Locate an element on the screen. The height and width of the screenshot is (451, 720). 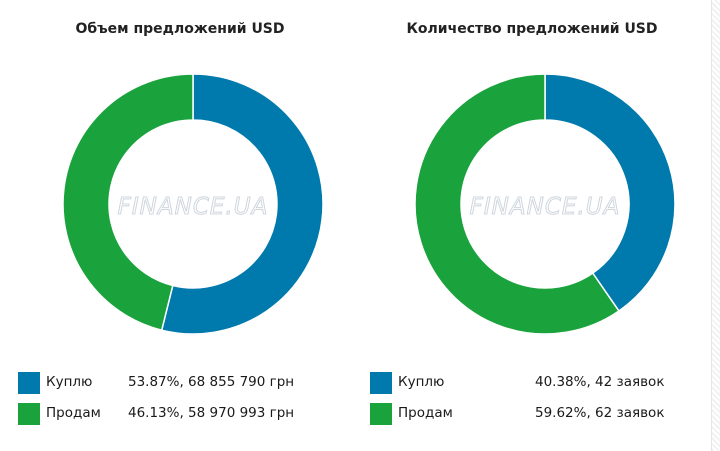
donut-slice-sell is located at coordinates (128, 202).